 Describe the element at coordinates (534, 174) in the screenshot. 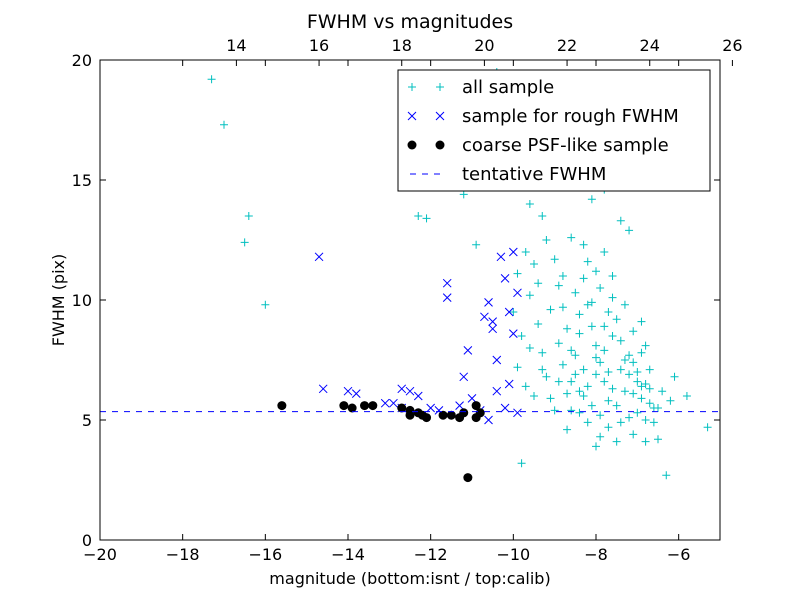

I see `legend-label: tentative FWHM` at that location.